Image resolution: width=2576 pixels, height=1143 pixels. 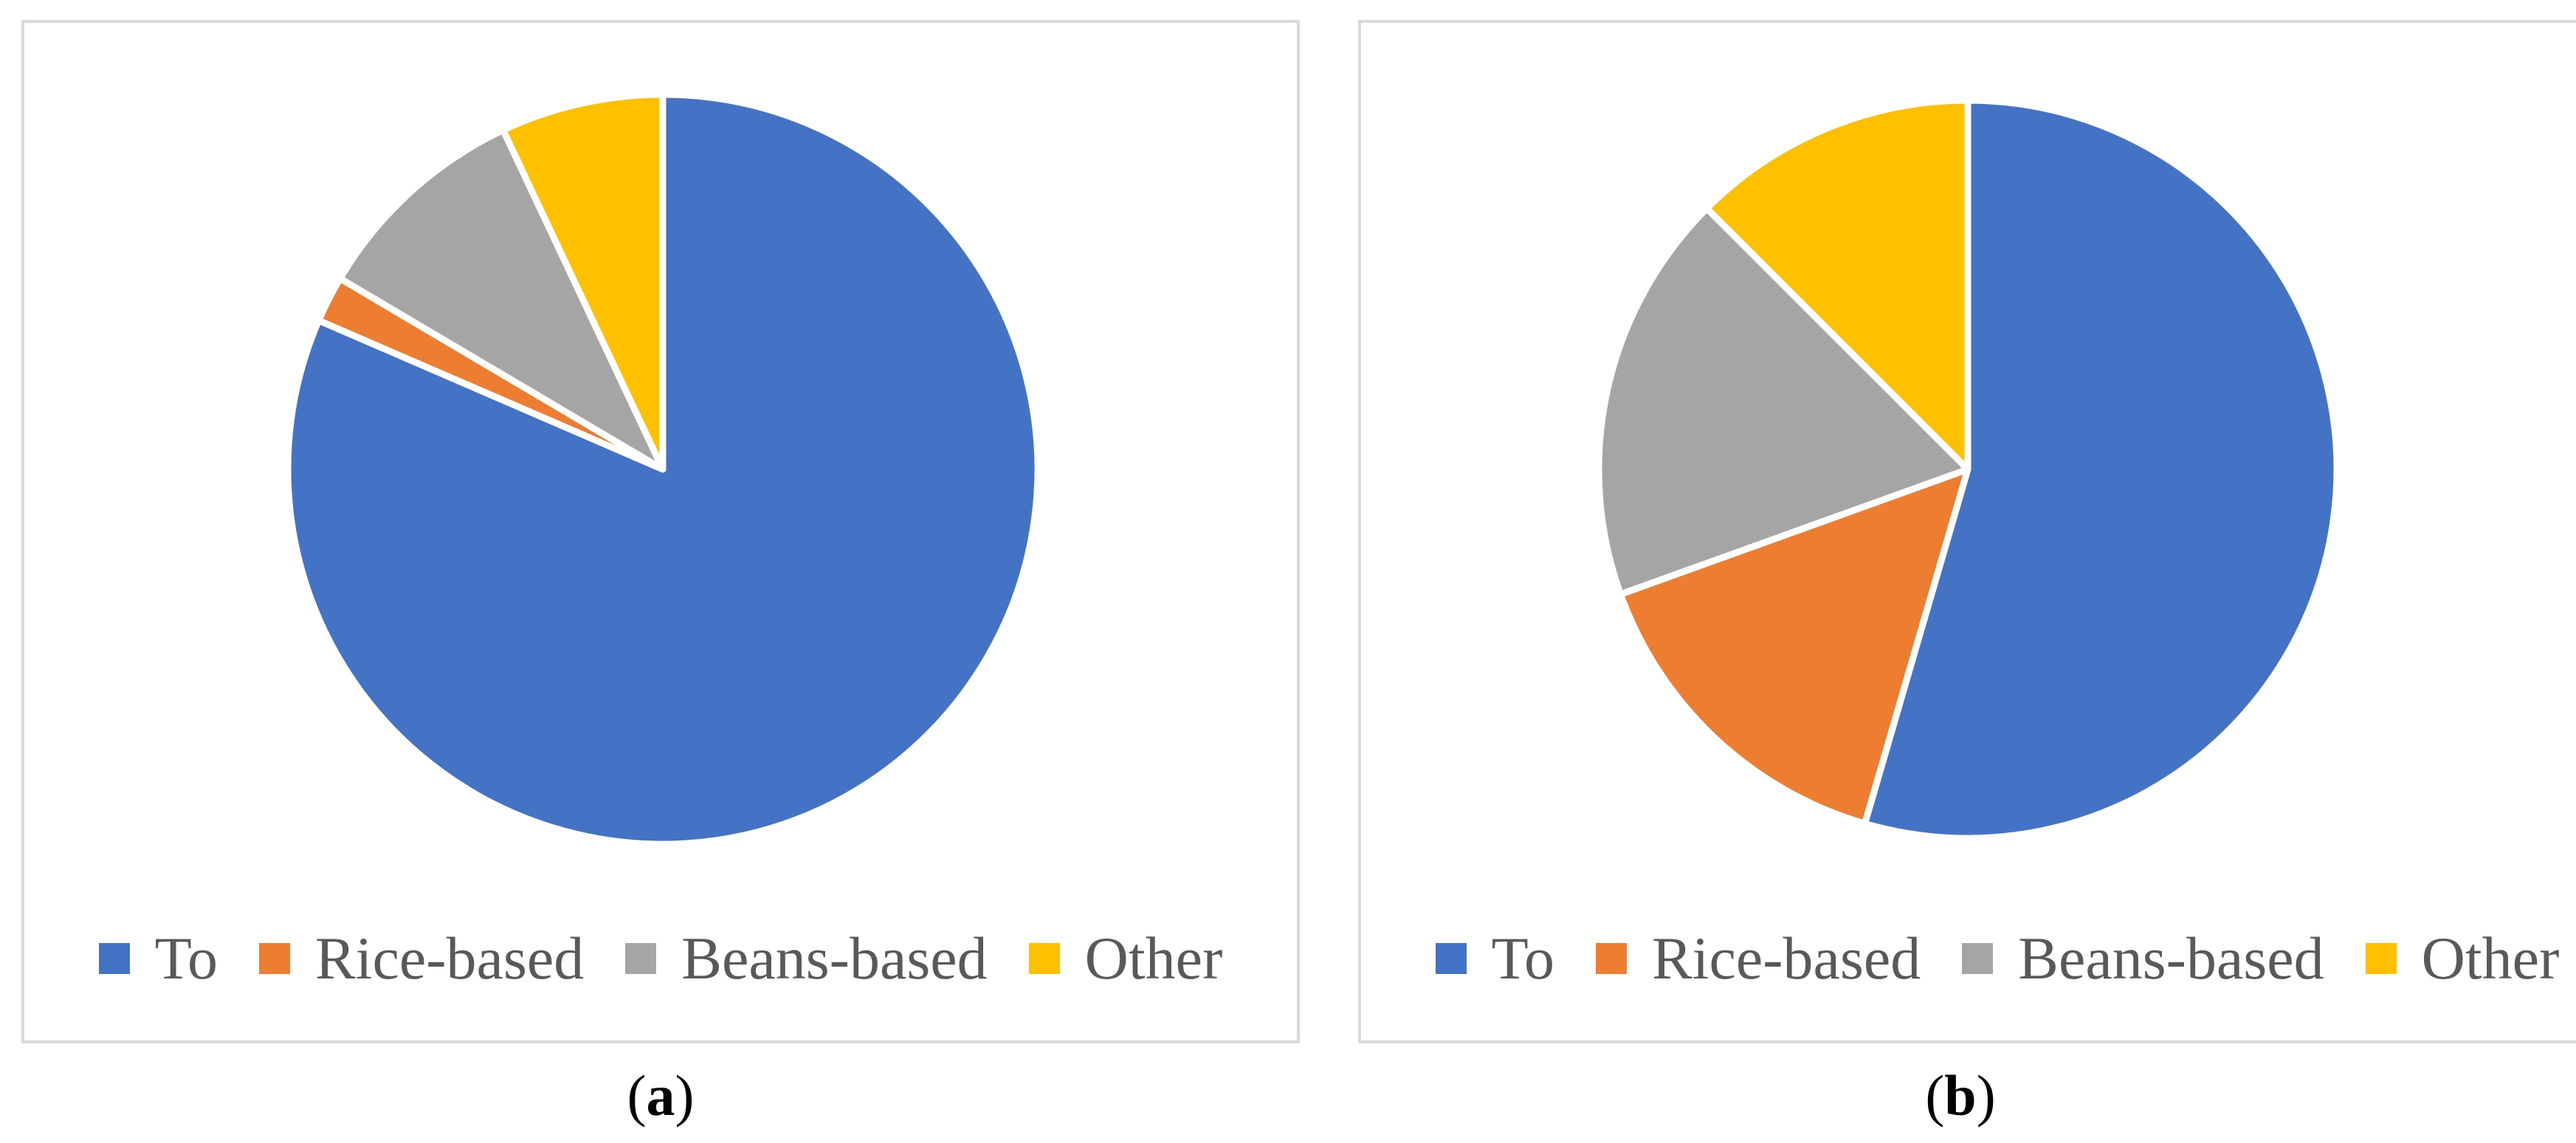 I want to click on caption-a: (a), so click(x=661, y=1096).